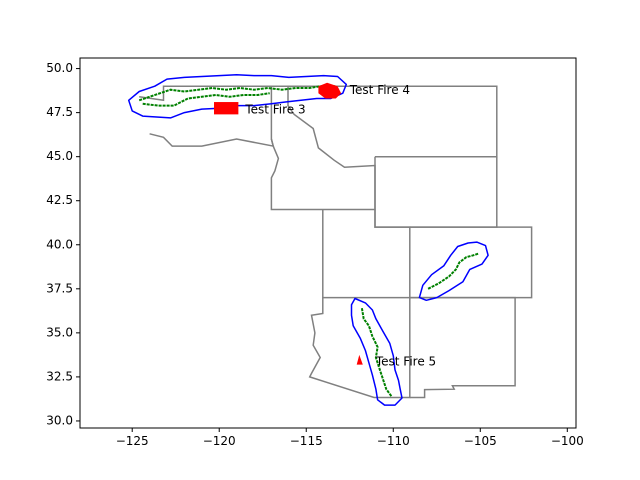 Image resolution: width=640 pixels, height=480 pixels. What do you see at coordinates (480, 441) in the screenshot?
I see `x-tick-label: −105` at bounding box center [480, 441].